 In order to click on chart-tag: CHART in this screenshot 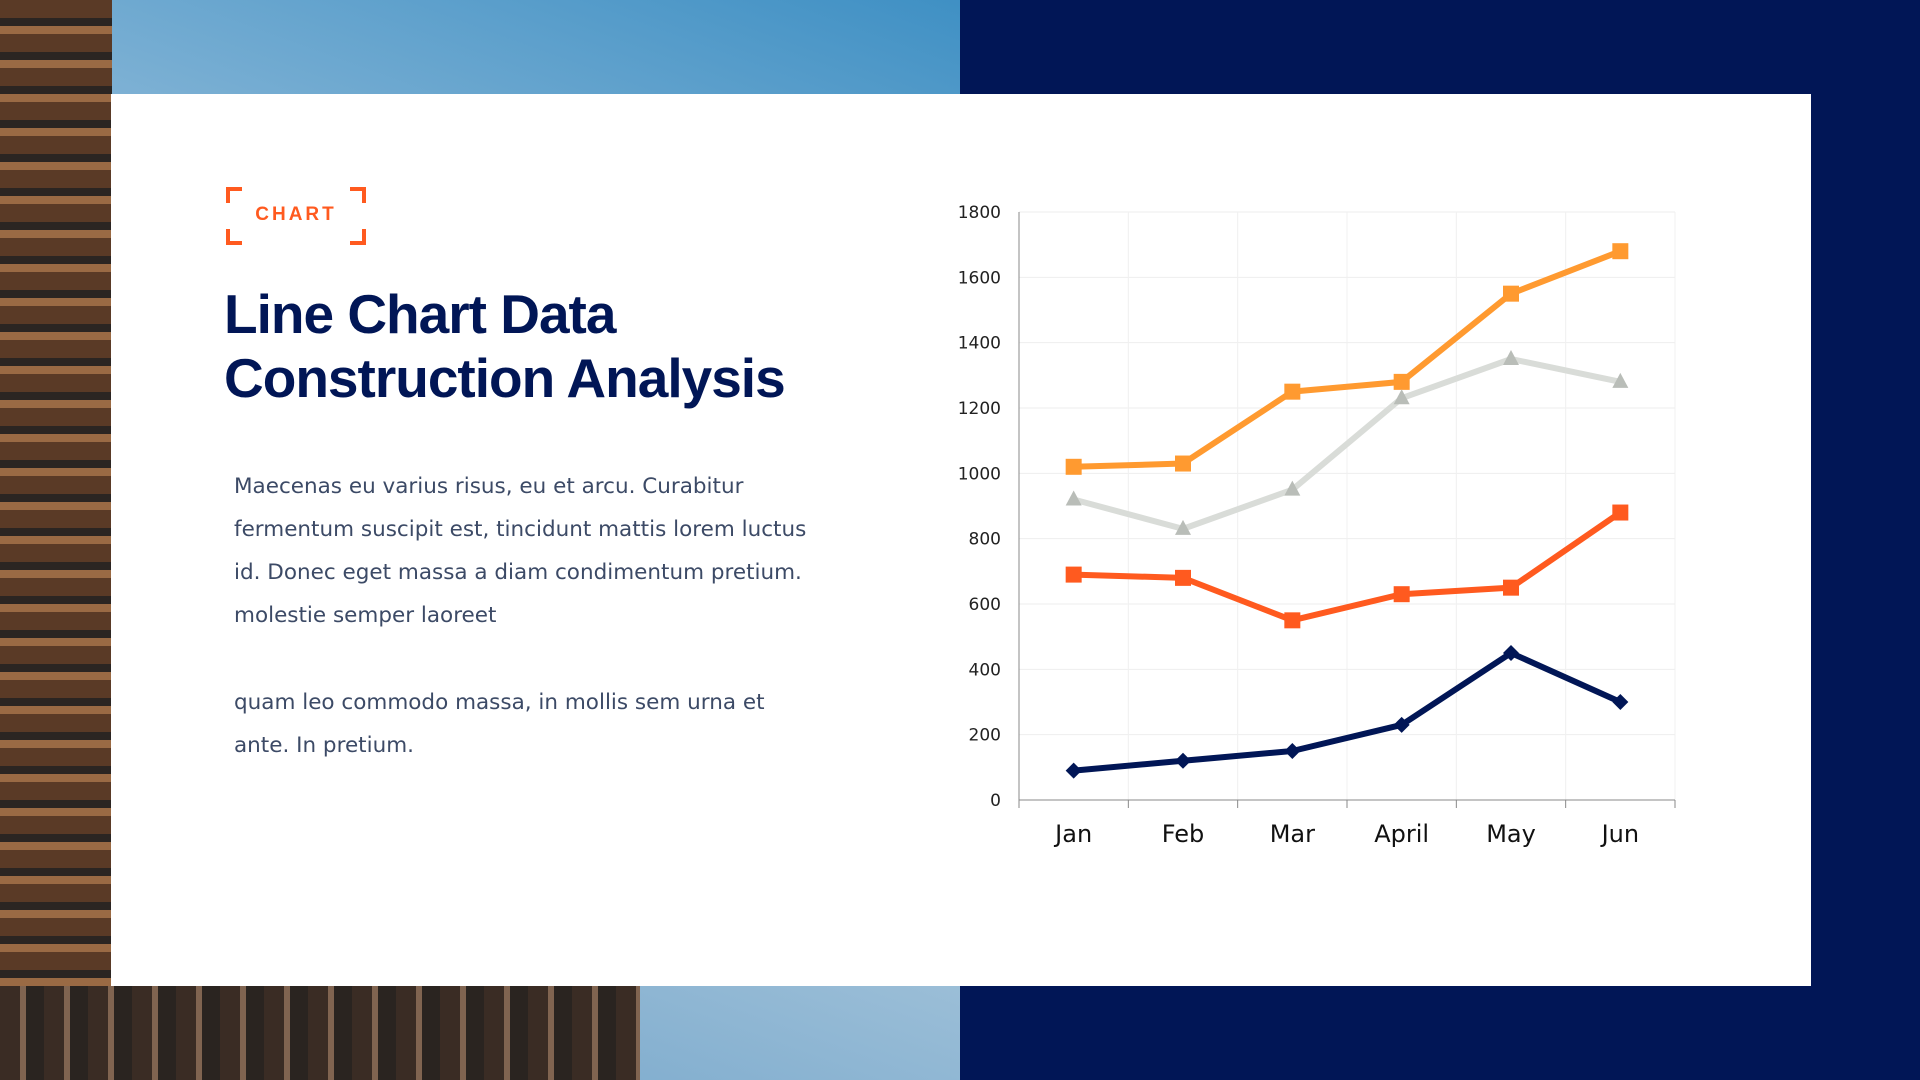, I will do `click(296, 216)`.